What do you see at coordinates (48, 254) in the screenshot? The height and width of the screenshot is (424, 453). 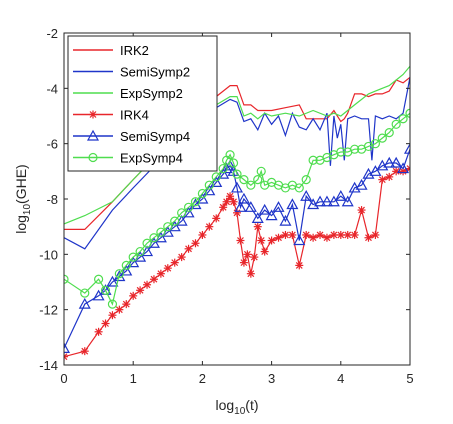 I see `y-tick-label: -10` at bounding box center [48, 254].